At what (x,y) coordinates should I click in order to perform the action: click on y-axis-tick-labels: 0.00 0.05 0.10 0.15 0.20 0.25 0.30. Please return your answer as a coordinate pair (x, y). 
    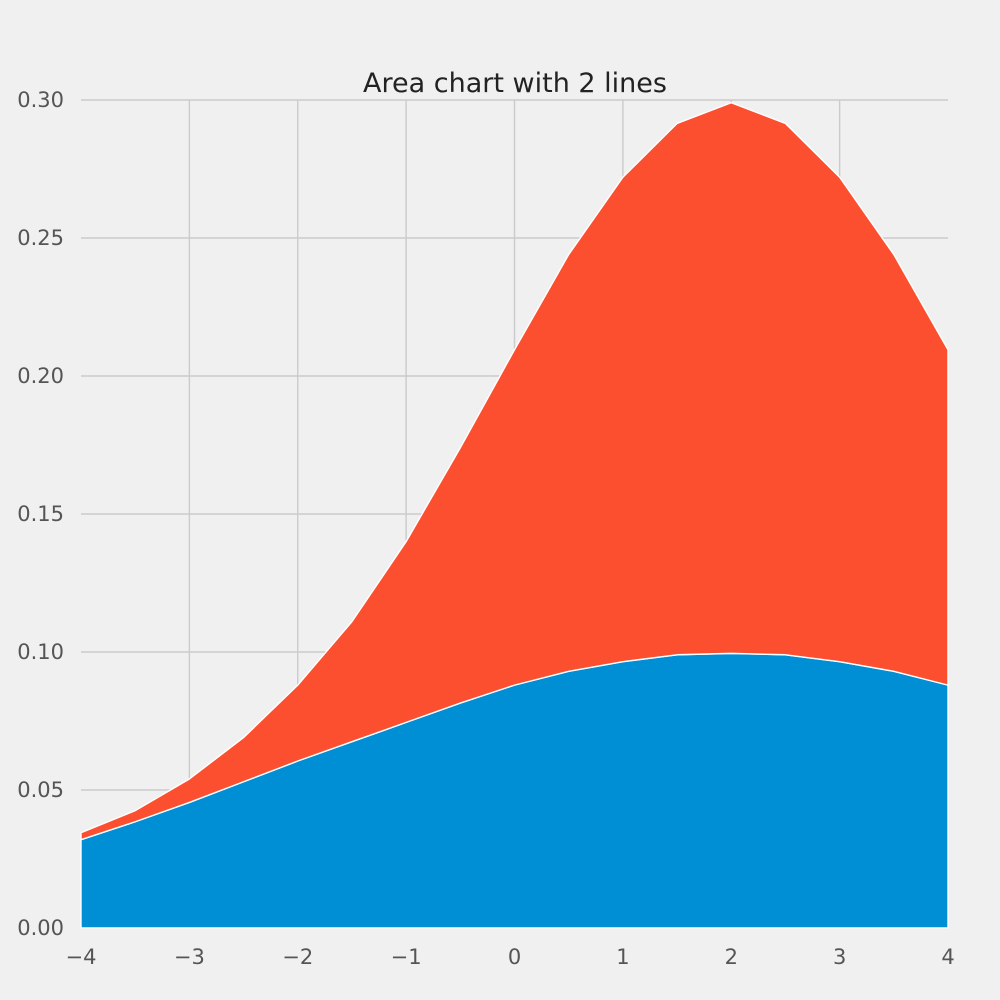
    Looking at the image, I should click on (40, 514).